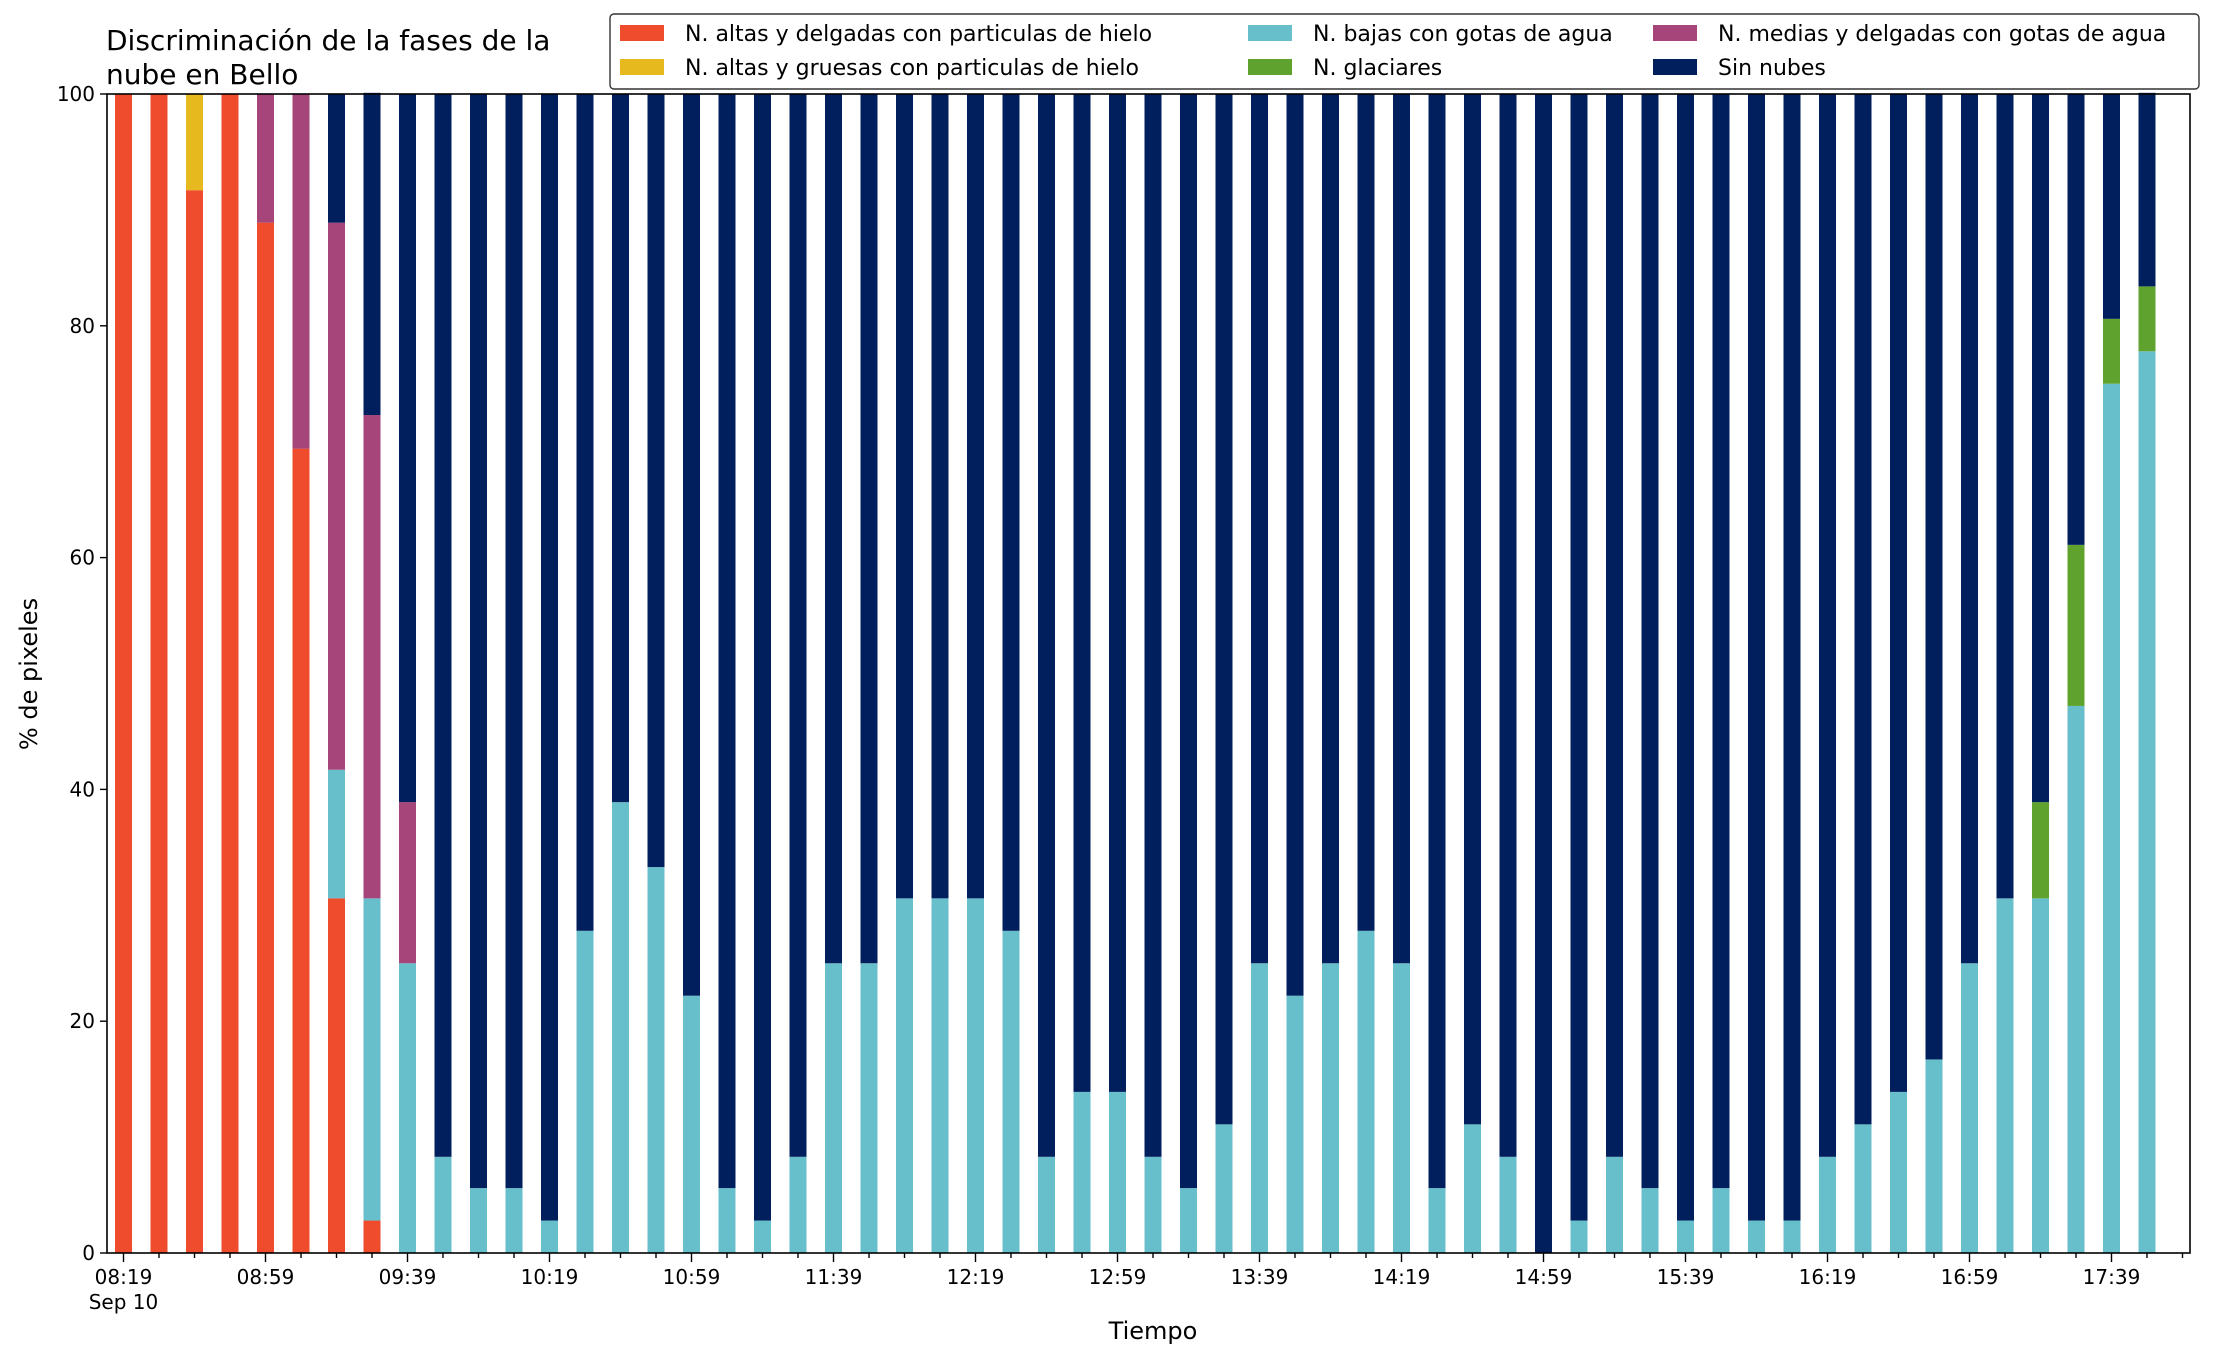 This screenshot has height=1359, width=2216. Describe the element at coordinates (202, 74) in the screenshot. I see `chart-title-line2: nube en Bello` at that location.